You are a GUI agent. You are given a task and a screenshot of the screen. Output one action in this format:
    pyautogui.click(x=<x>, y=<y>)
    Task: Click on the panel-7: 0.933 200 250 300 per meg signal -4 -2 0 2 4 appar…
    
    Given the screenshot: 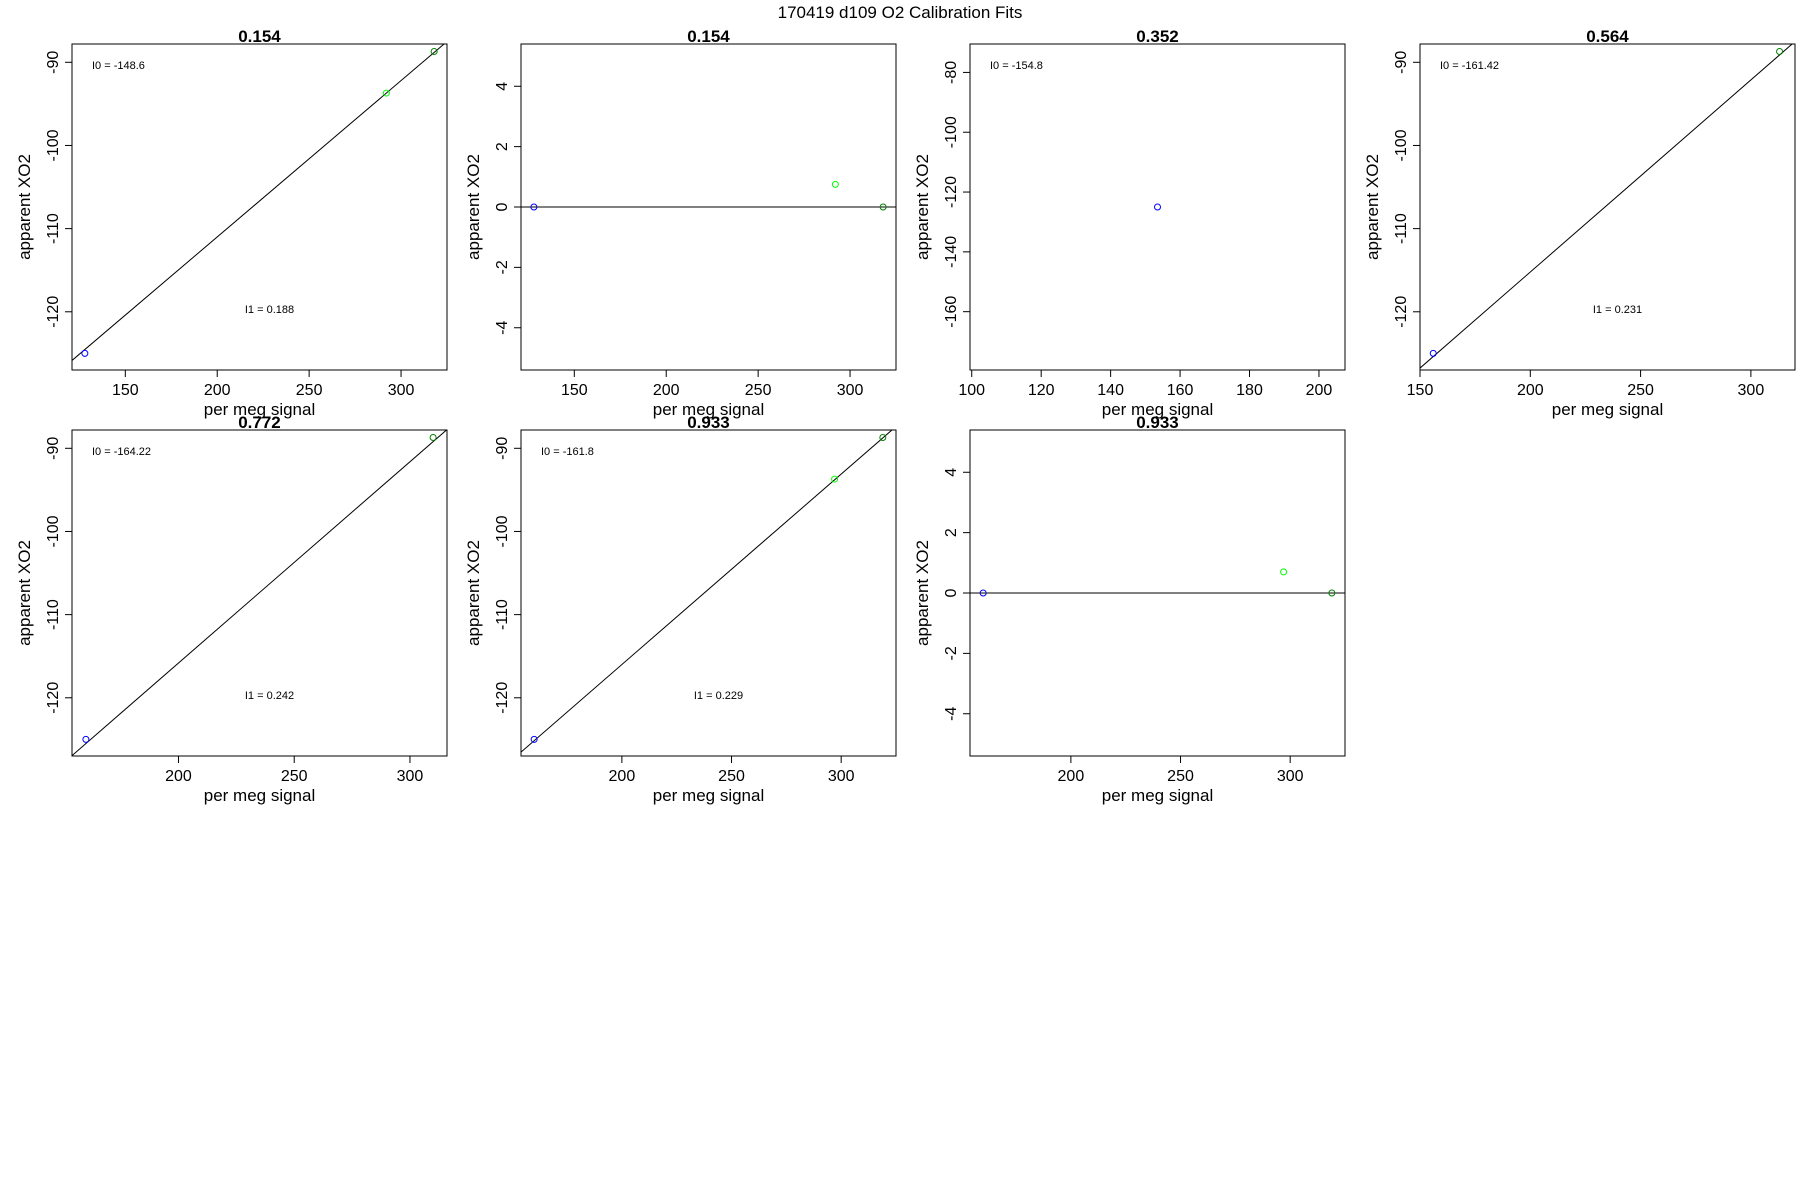 What is the action you would take?
    pyautogui.click(x=1129, y=609)
    